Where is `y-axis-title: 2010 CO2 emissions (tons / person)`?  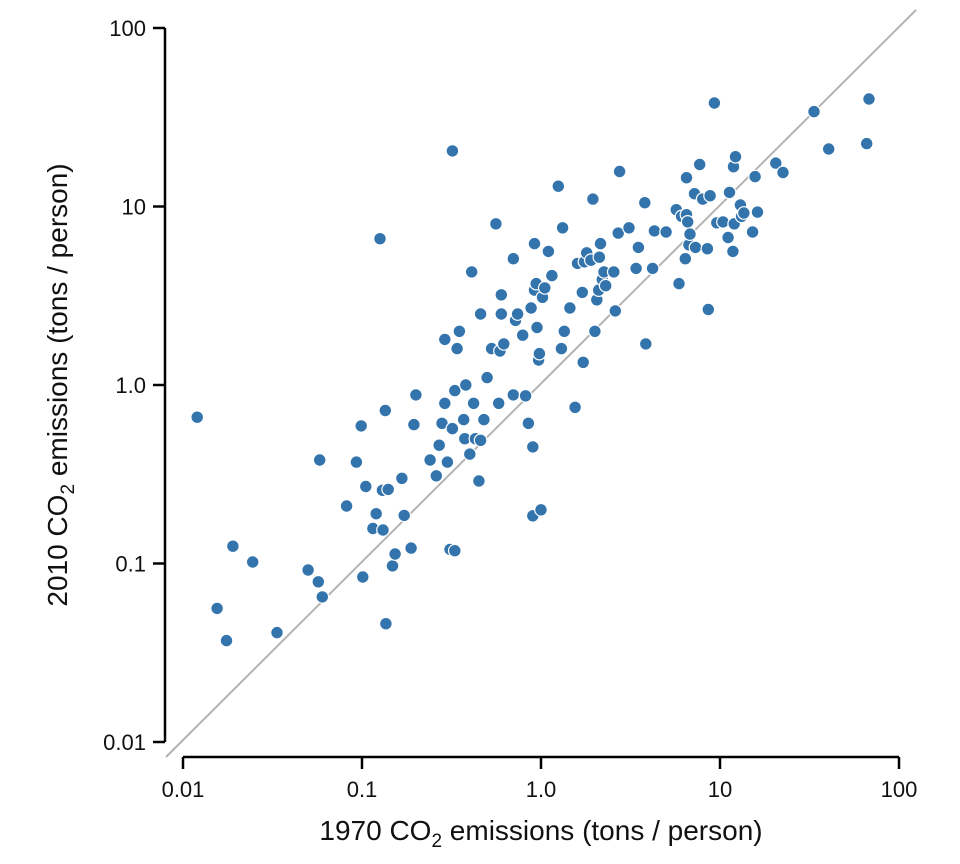 y-axis-title: 2010 CO2 emissions (tons / person) is located at coordinates (60, 384).